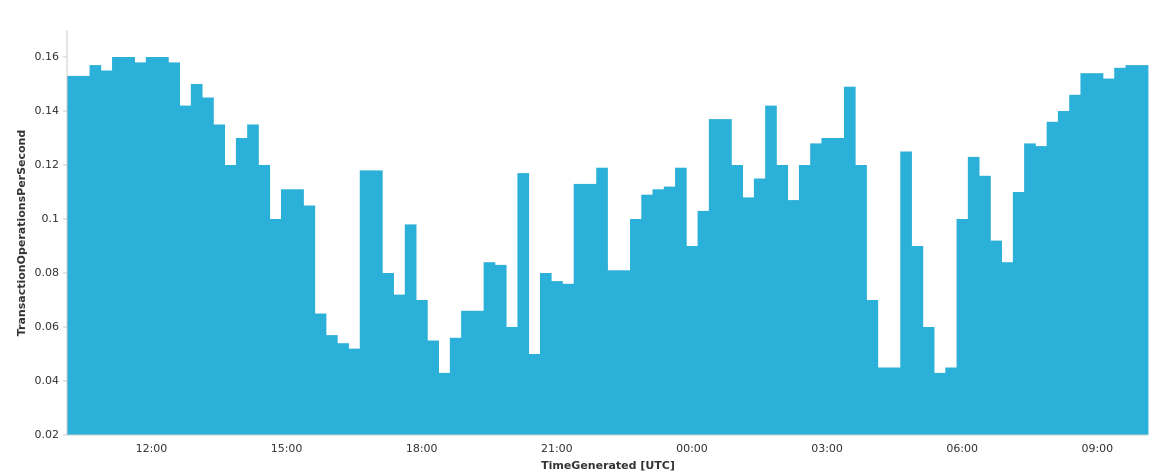 This screenshot has height=476, width=1160. Describe the element at coordinates (422, 448) in the screenshot. I see `x-tick-label: 18:00` at that location.